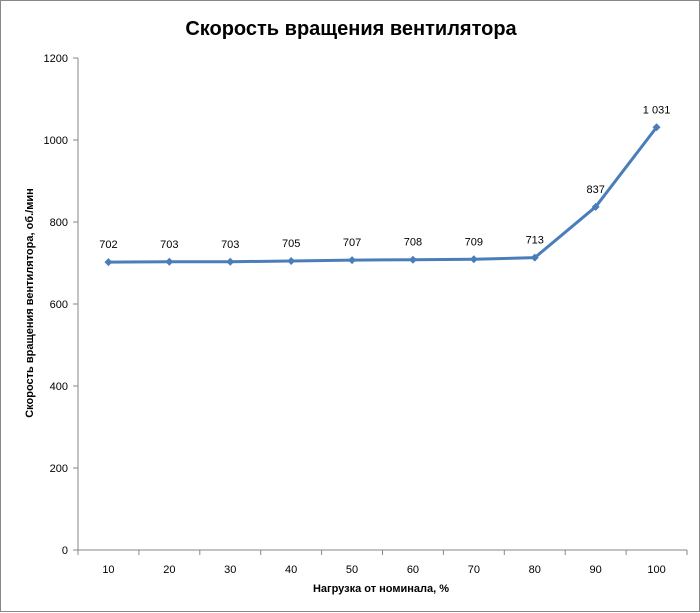  I want to click on y-tick-label: 1000, so click(56, 141).